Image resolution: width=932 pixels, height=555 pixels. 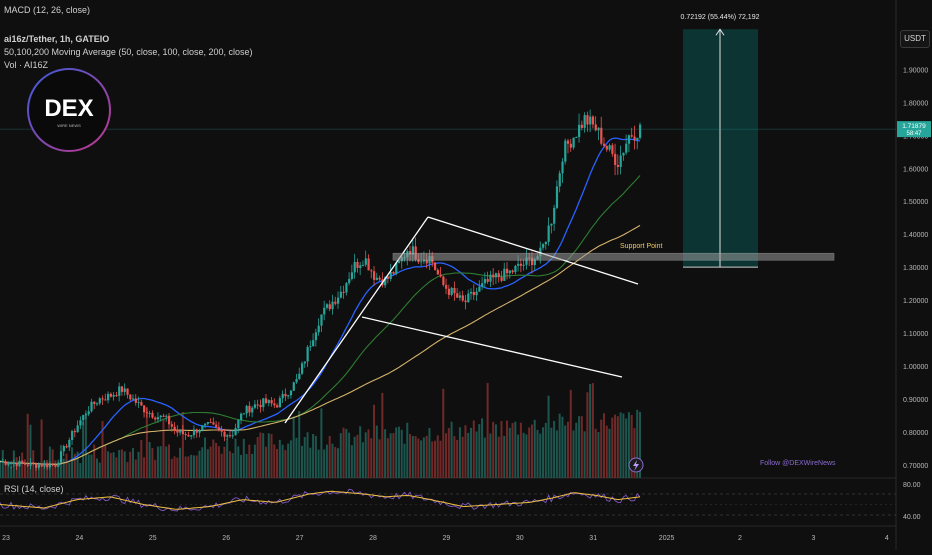 What do you see at coordinates (593, 538) in the screenshot?
I see `time-tick-label: 31` at bounding box center [593, 538].